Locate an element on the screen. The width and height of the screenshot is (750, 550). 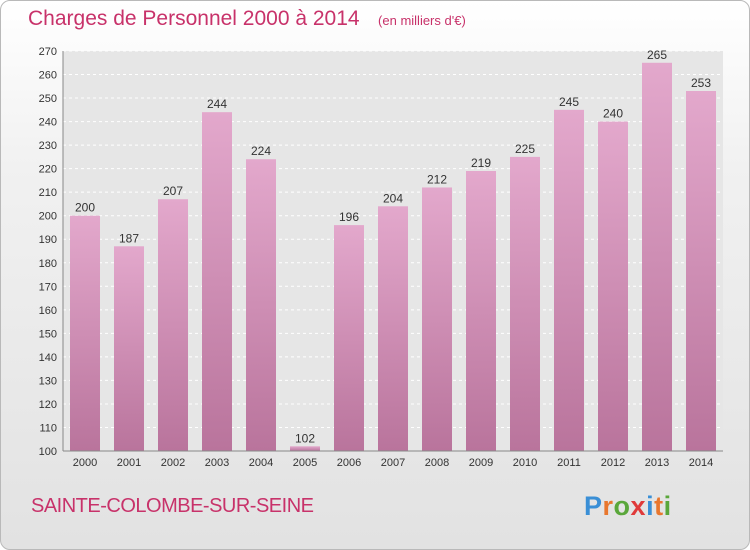
y-tick-label: 160 is located at coordinates (48, 311).